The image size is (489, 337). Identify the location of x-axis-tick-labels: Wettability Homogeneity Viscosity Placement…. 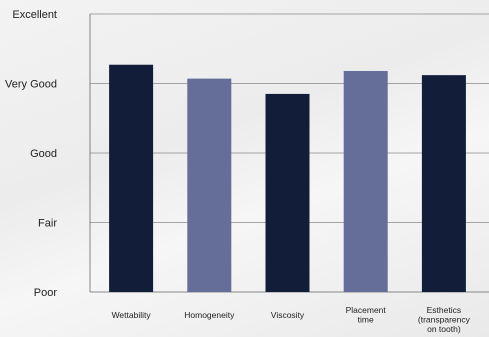
(291, 319).